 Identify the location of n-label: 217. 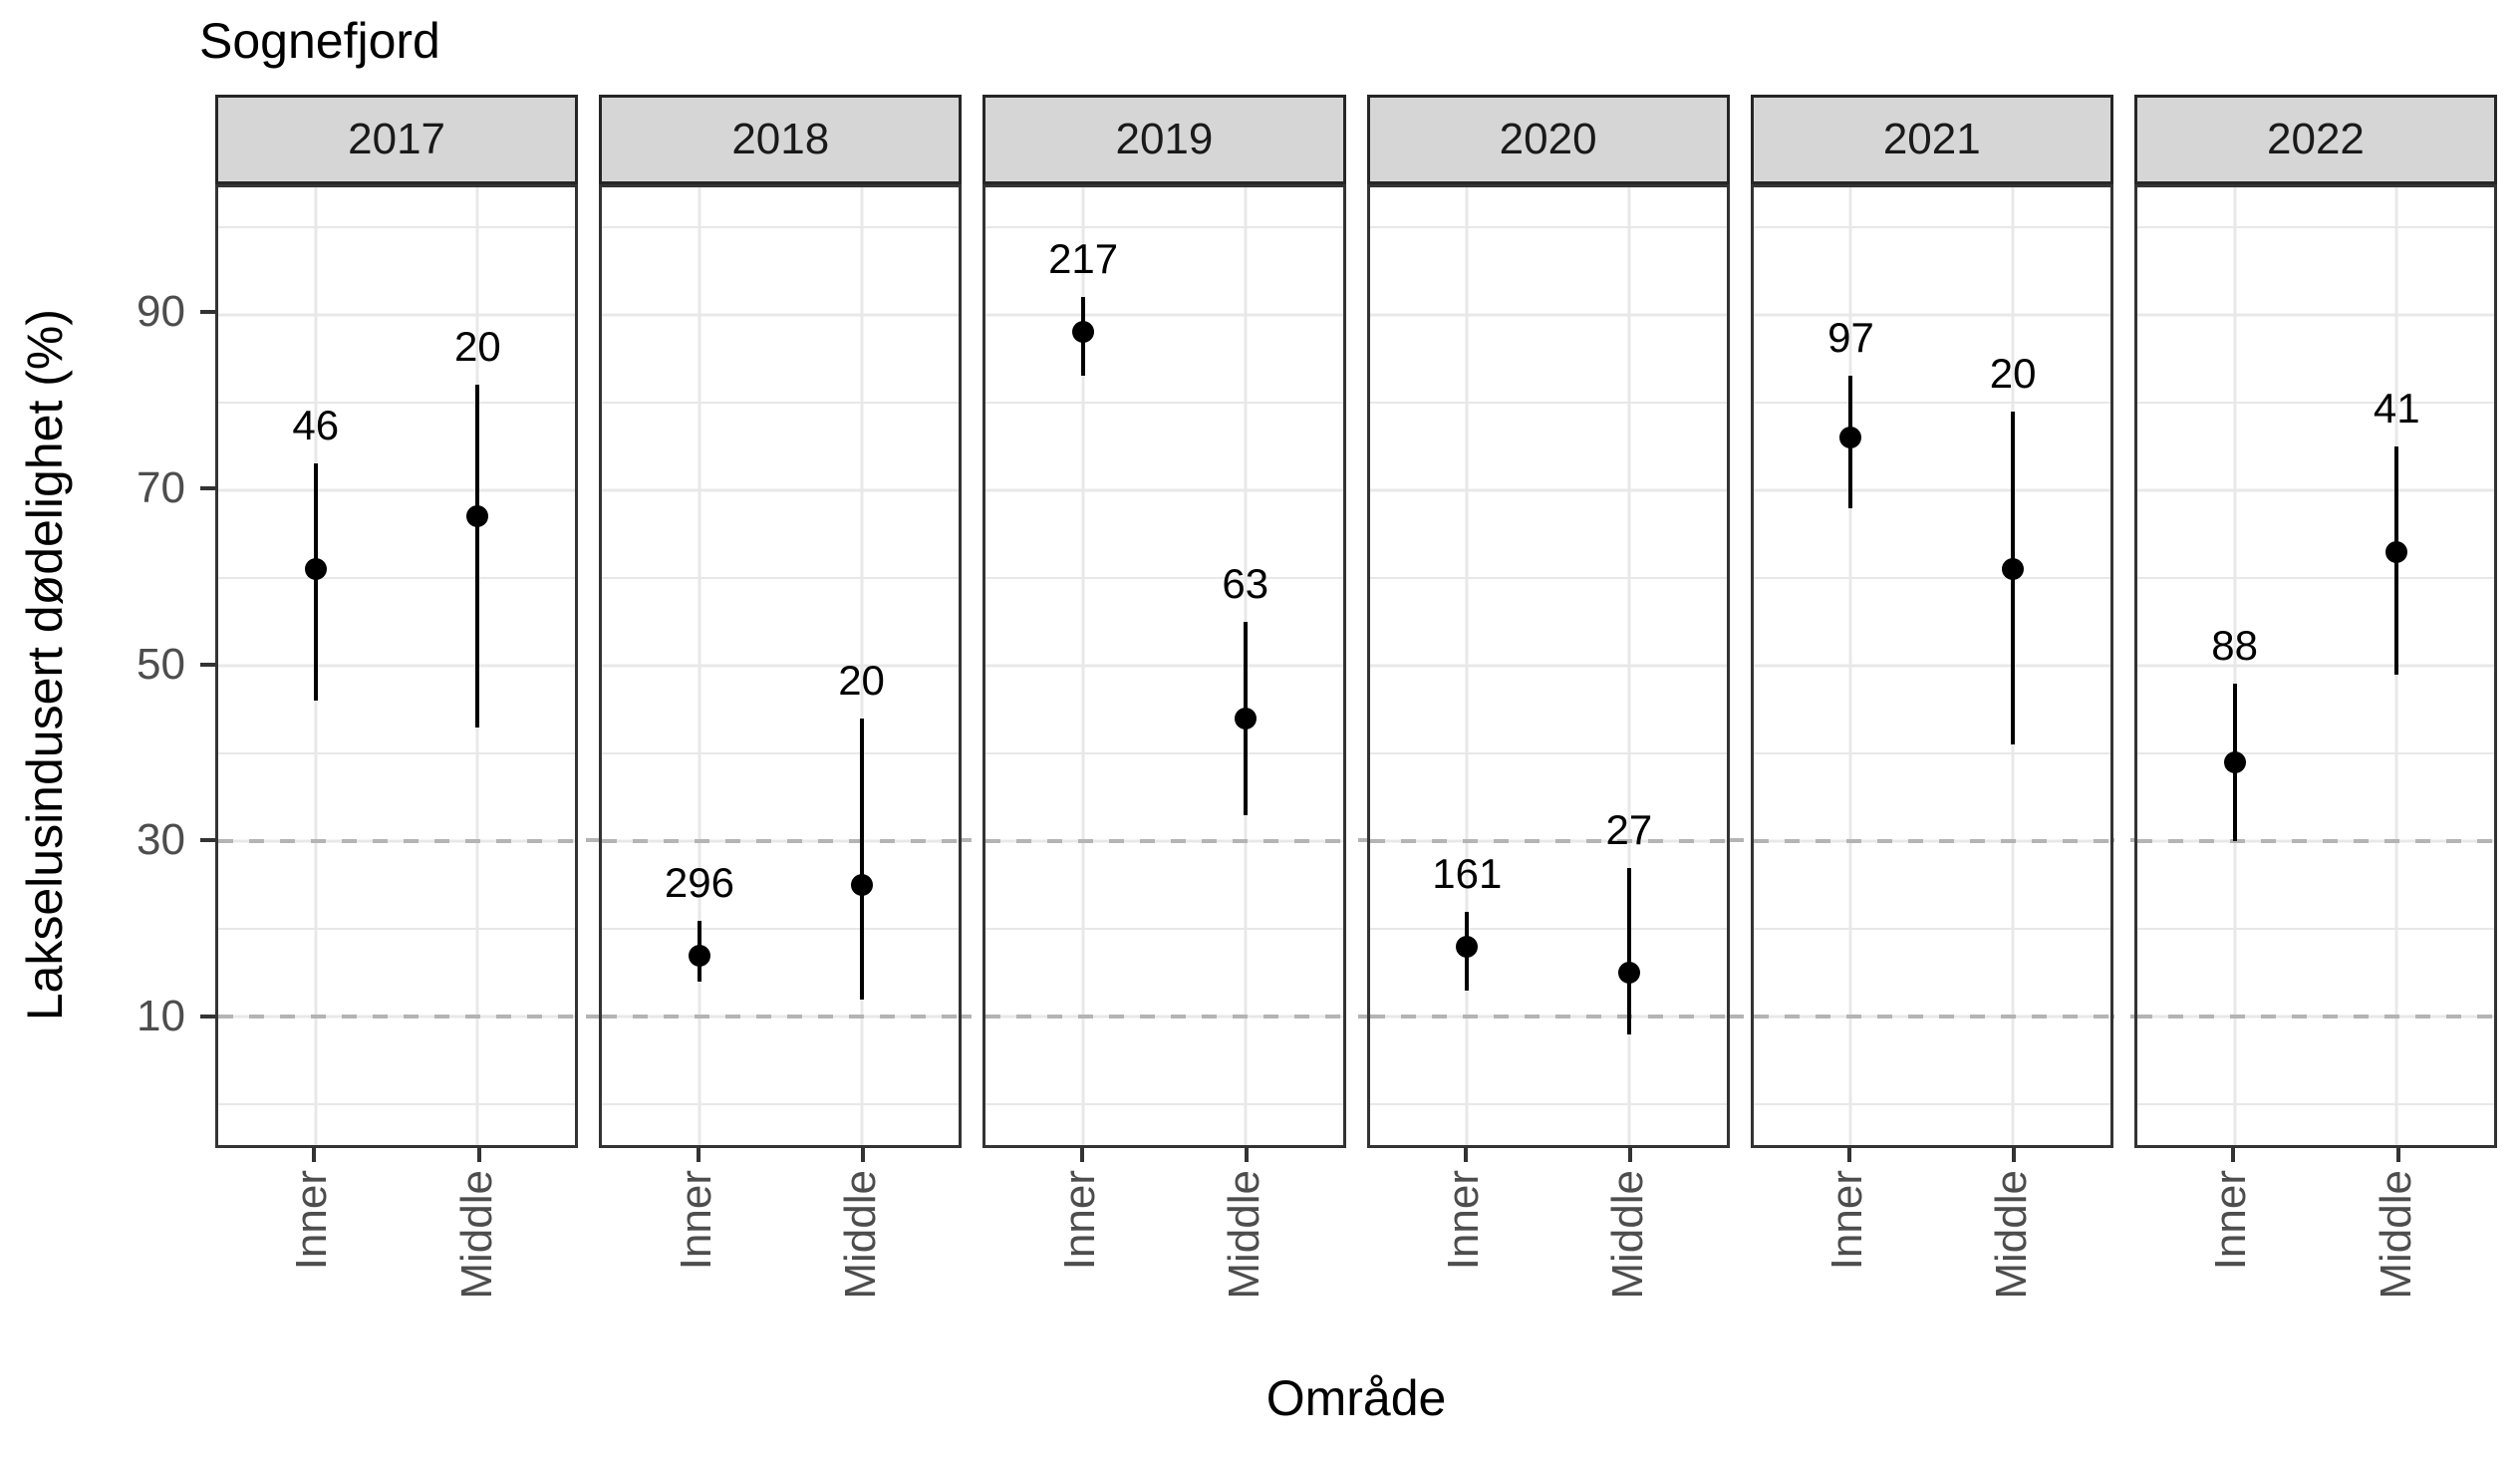
(1083, 259).